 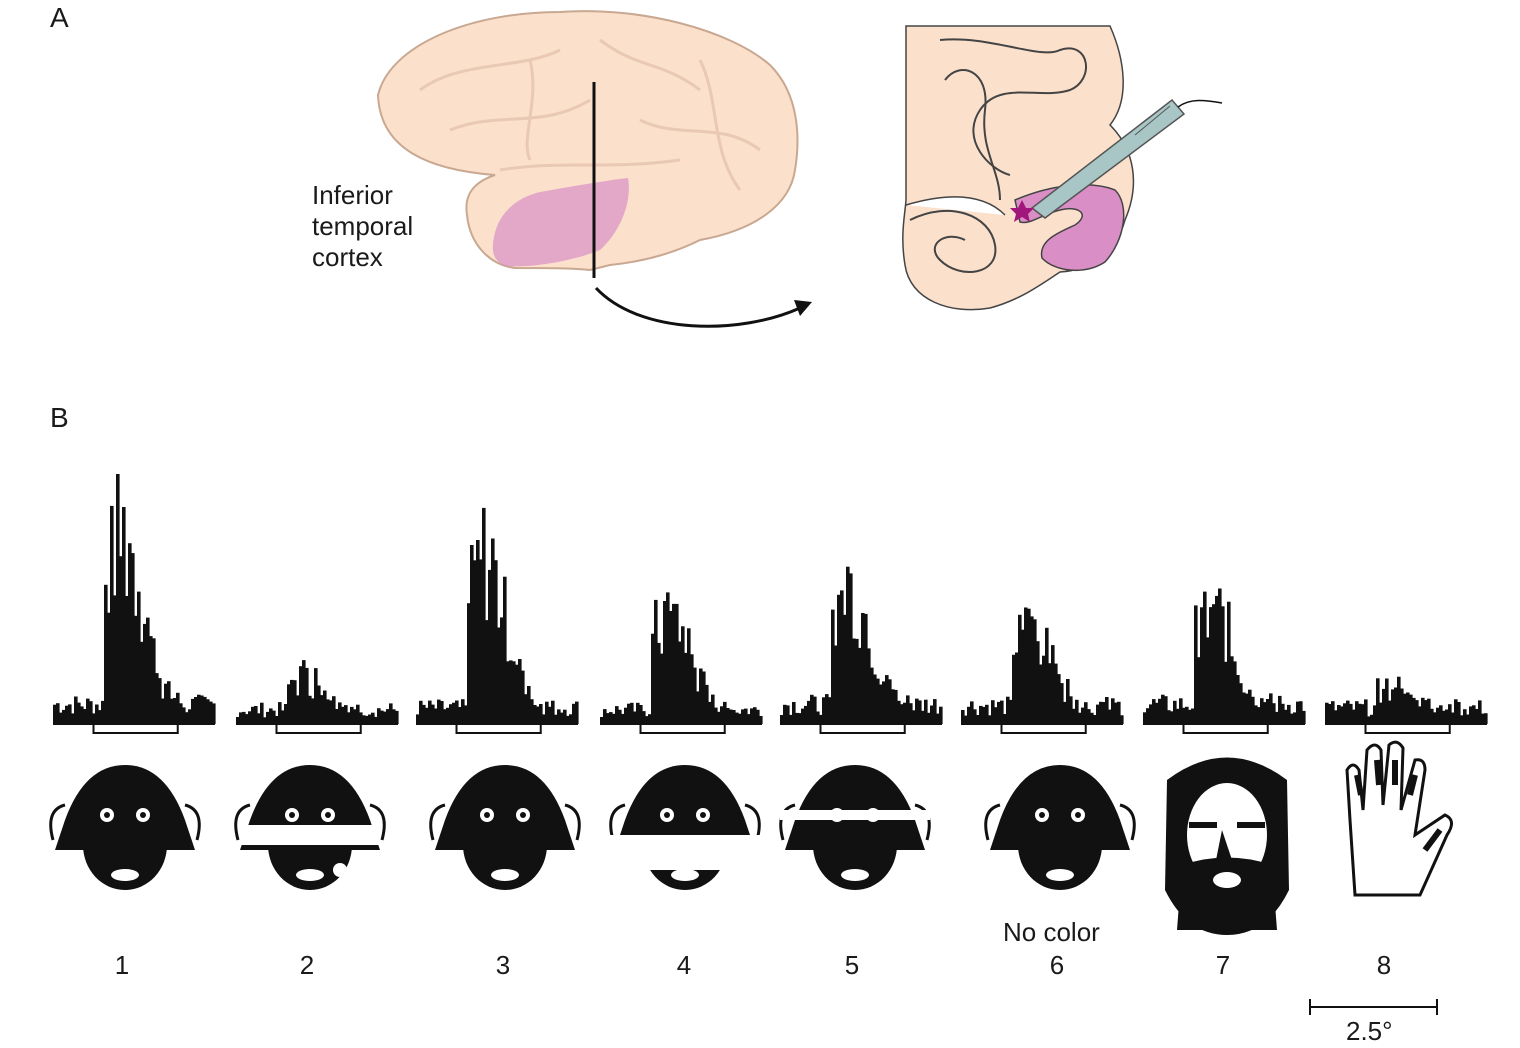 I want to click on monkey-face-icon, so click(x=125, y=827).